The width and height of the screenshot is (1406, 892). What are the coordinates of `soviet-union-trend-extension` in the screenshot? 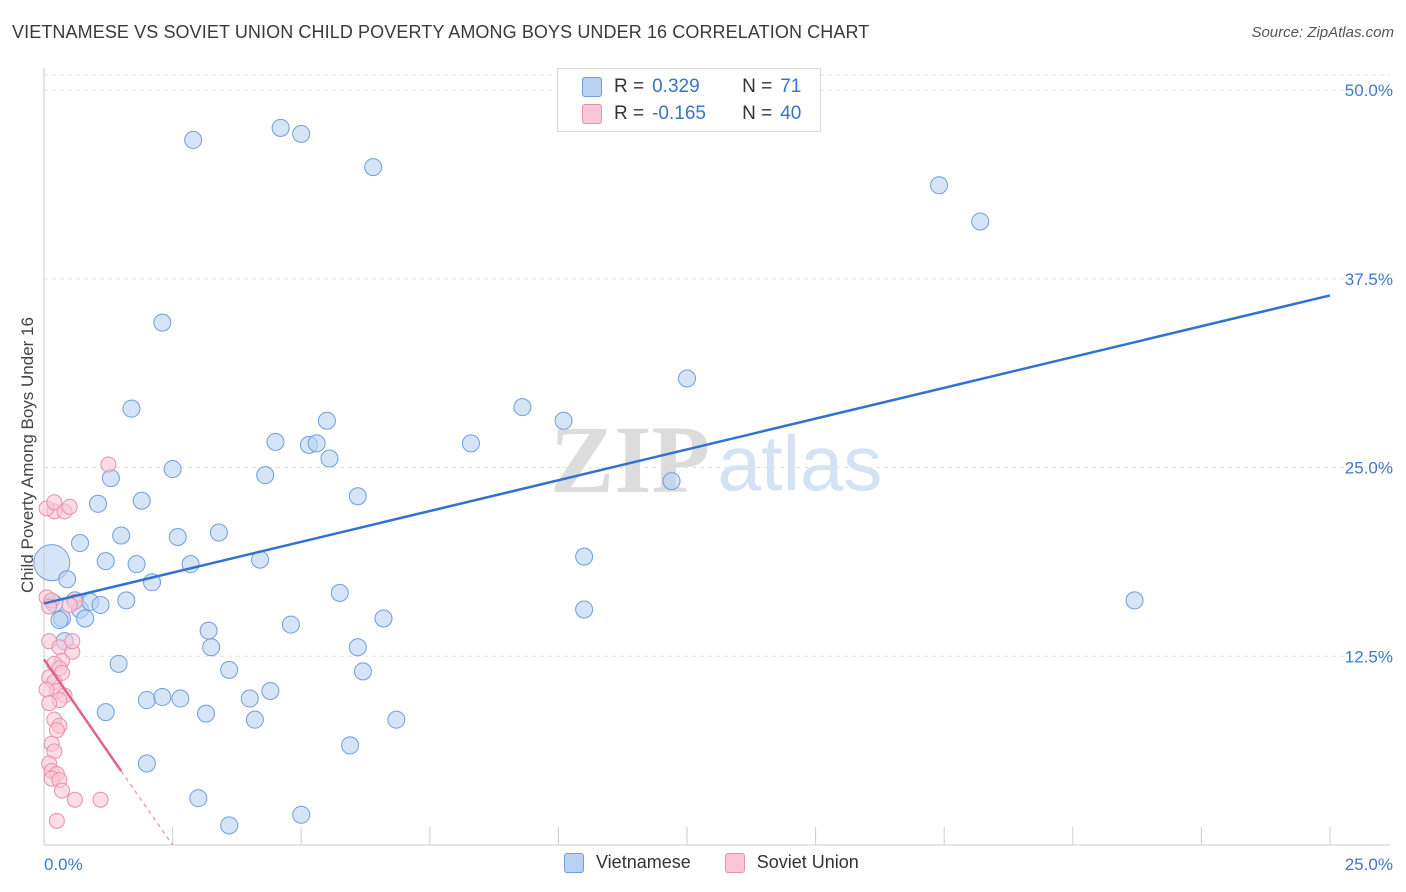 It's located at (147, 808).